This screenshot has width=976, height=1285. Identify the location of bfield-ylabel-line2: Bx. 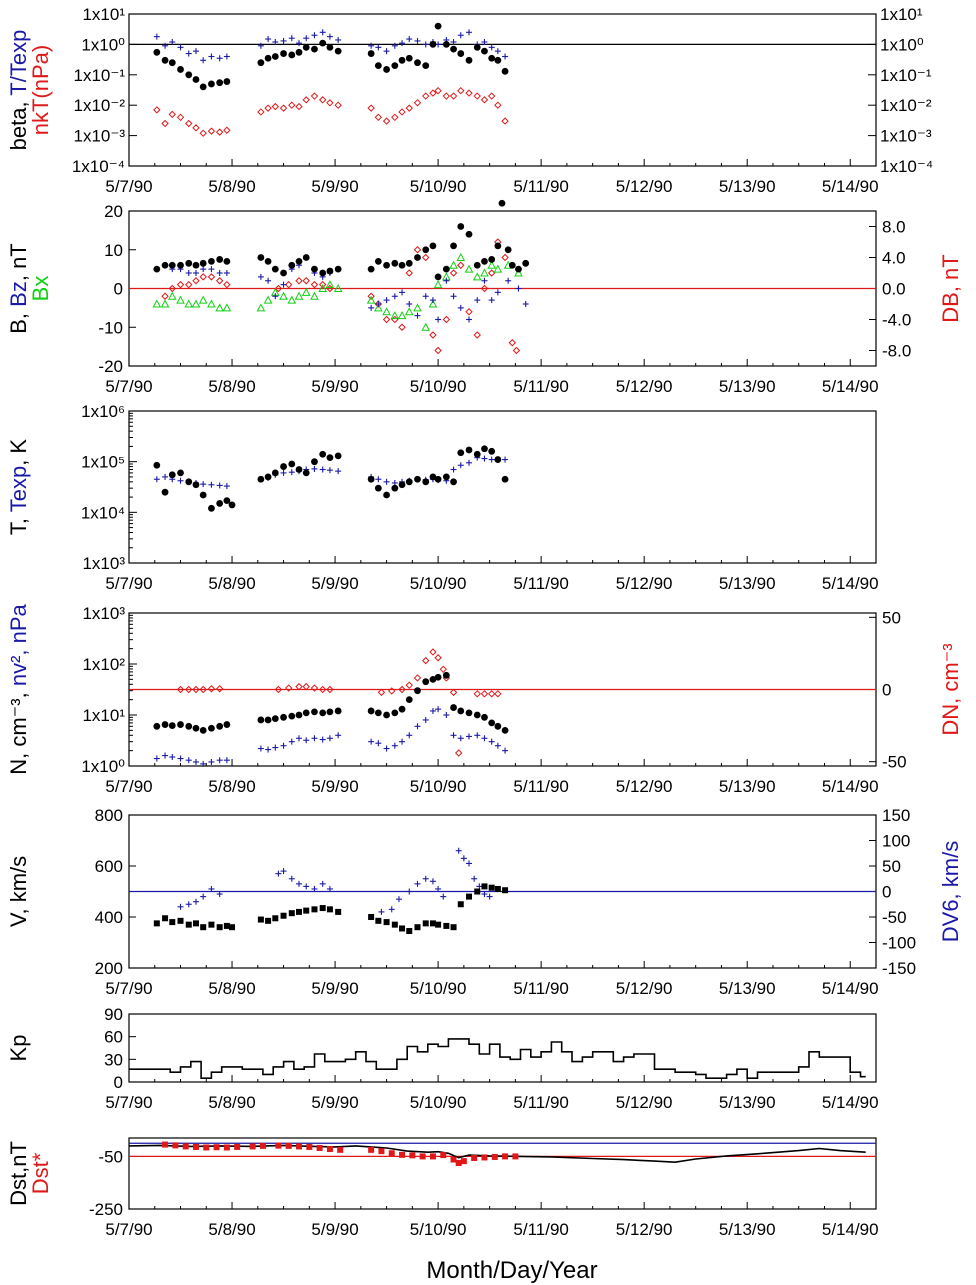
(40, 289).